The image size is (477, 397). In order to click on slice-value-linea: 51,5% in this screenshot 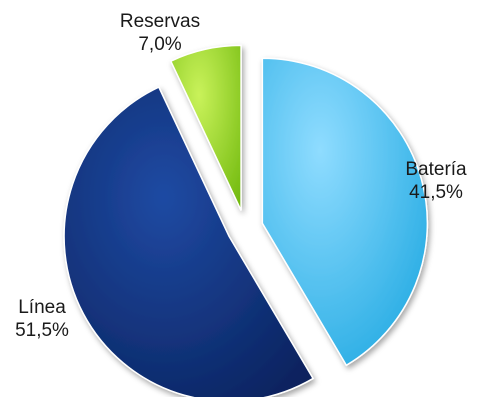, I will do `click(42, 330)`.